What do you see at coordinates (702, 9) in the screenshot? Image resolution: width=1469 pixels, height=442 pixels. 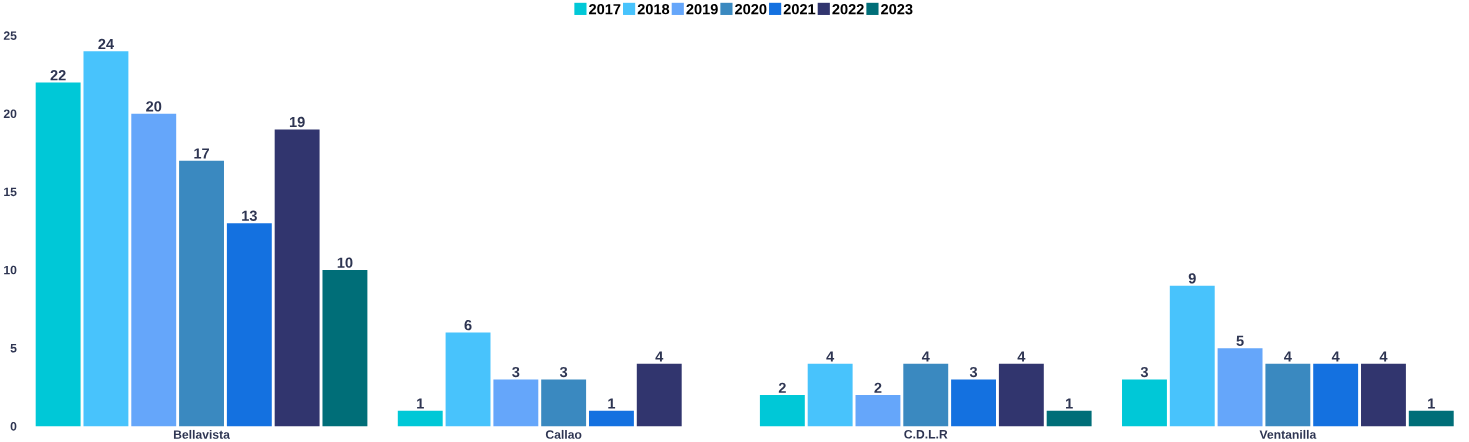 I see `legend-label: 2019` at bounding box center [702, 9].